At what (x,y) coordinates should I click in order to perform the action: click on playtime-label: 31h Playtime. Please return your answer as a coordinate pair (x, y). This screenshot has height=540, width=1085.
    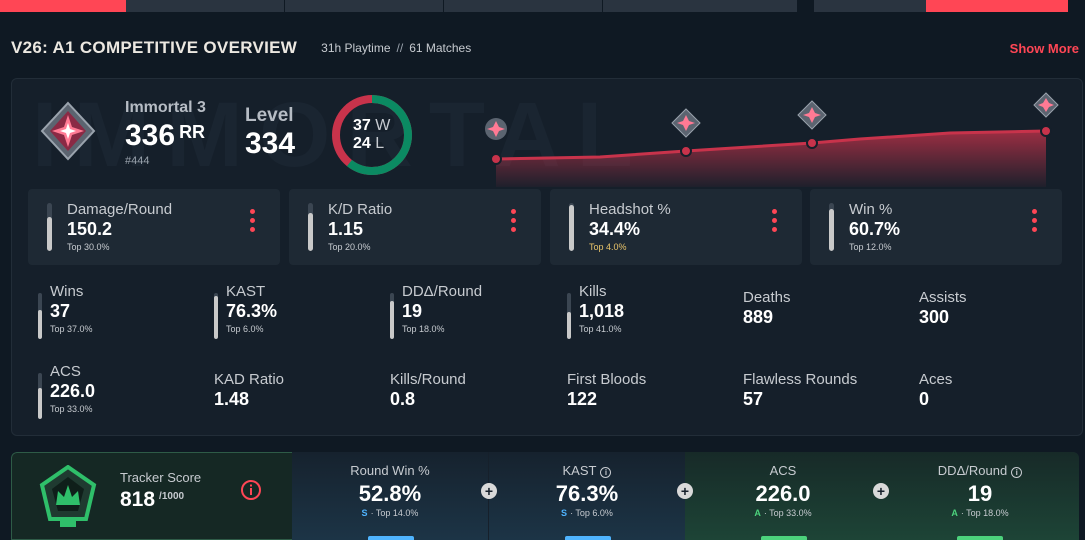
    Looking at the image, I should click on (356, 48).